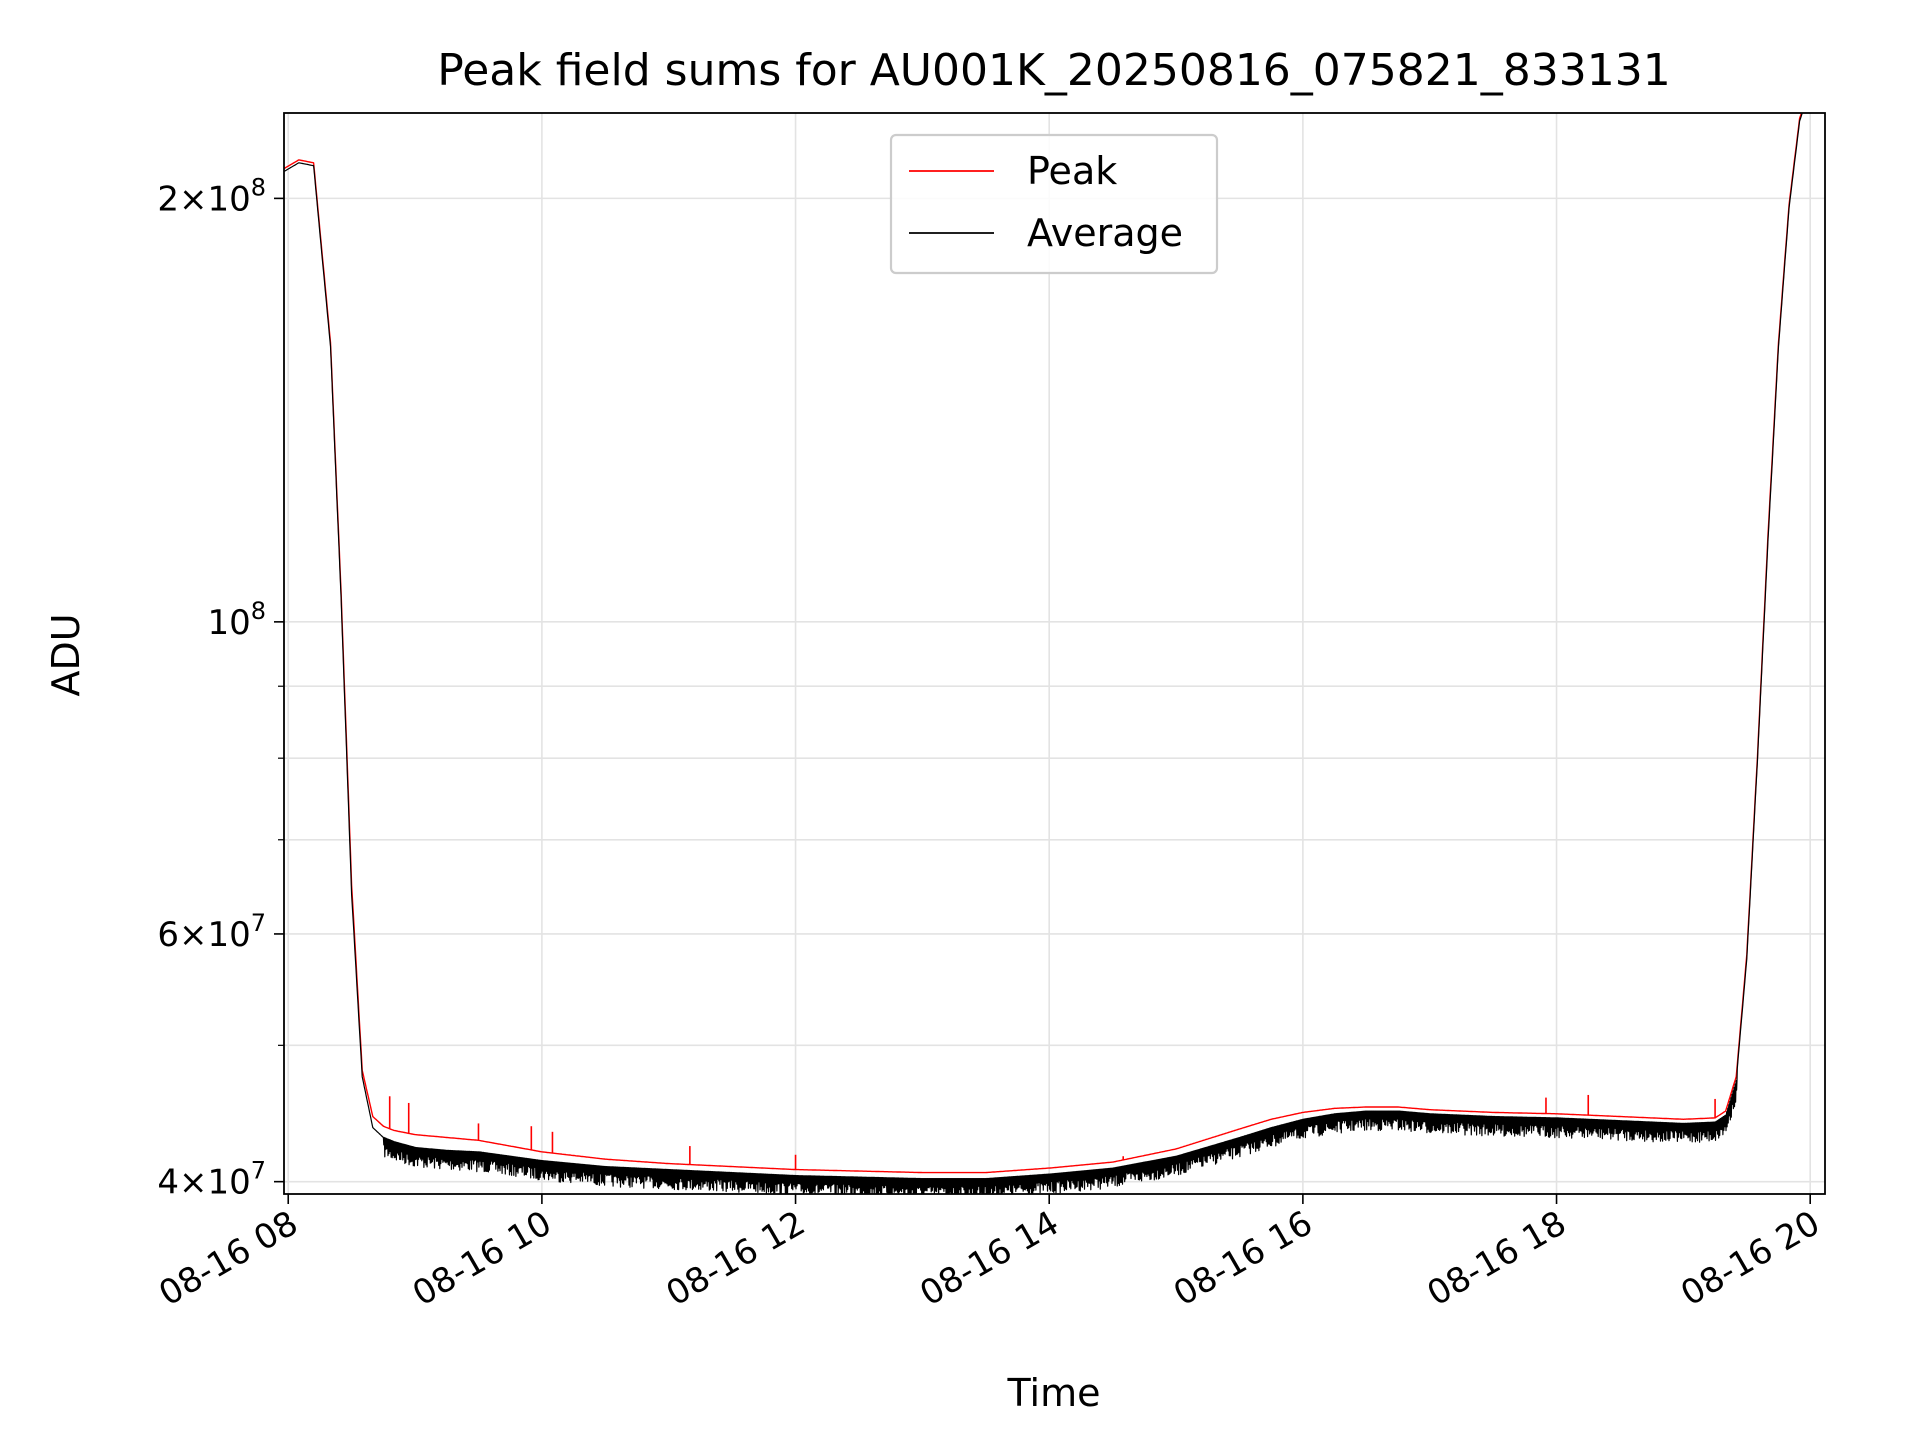 Image resolution: width=1920 pixels, height=1445 pixels. Describe the element at coordinates (1105, 233) in the screenshot. I see `legend-label-average: Average` at that location.